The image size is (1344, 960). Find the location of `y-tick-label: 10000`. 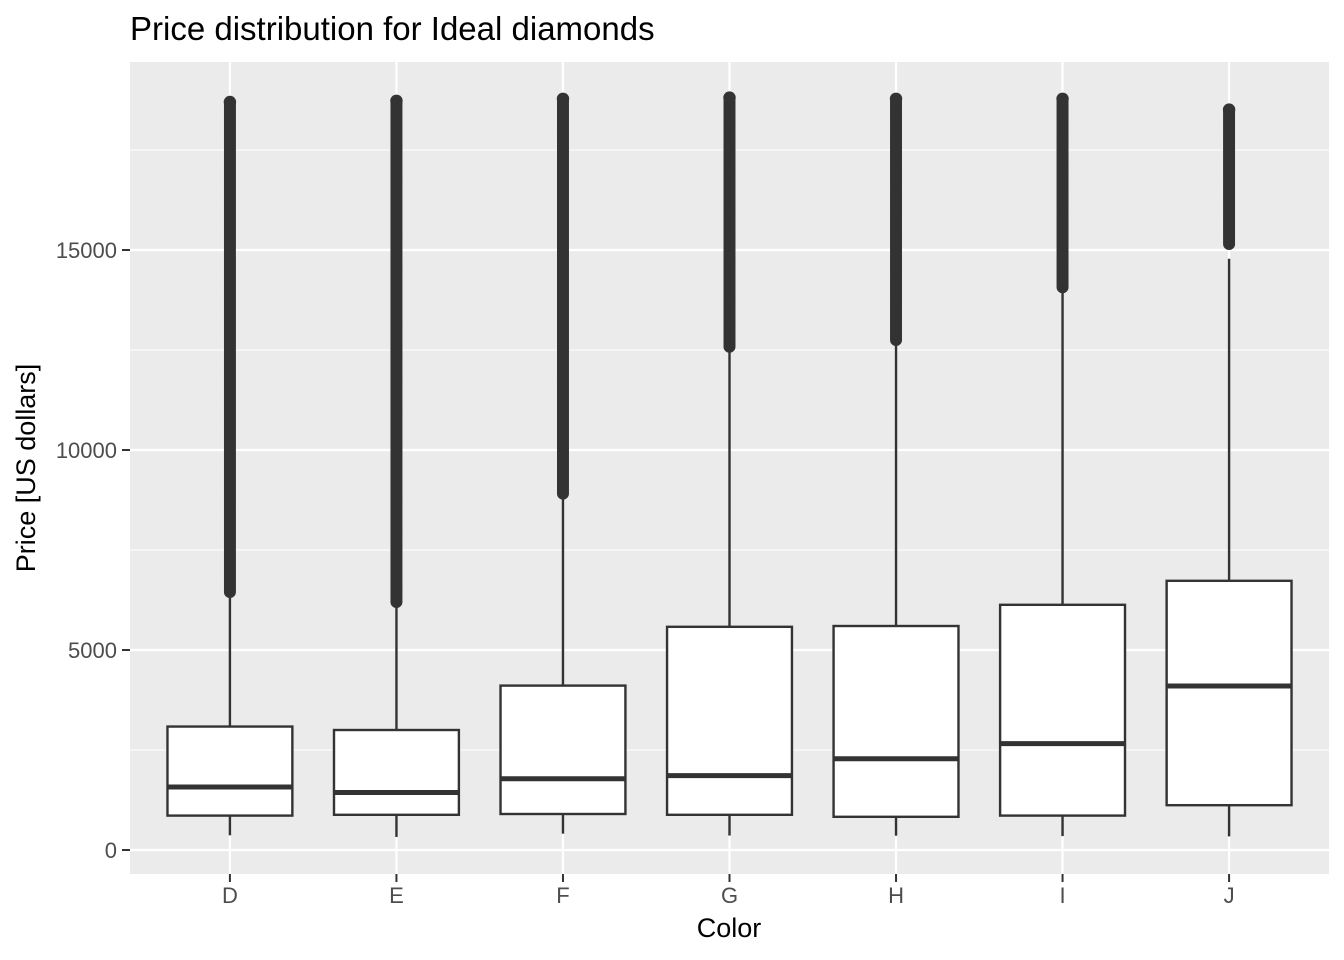

y-tick-label: 10000 is located at coordinates (86, 450).